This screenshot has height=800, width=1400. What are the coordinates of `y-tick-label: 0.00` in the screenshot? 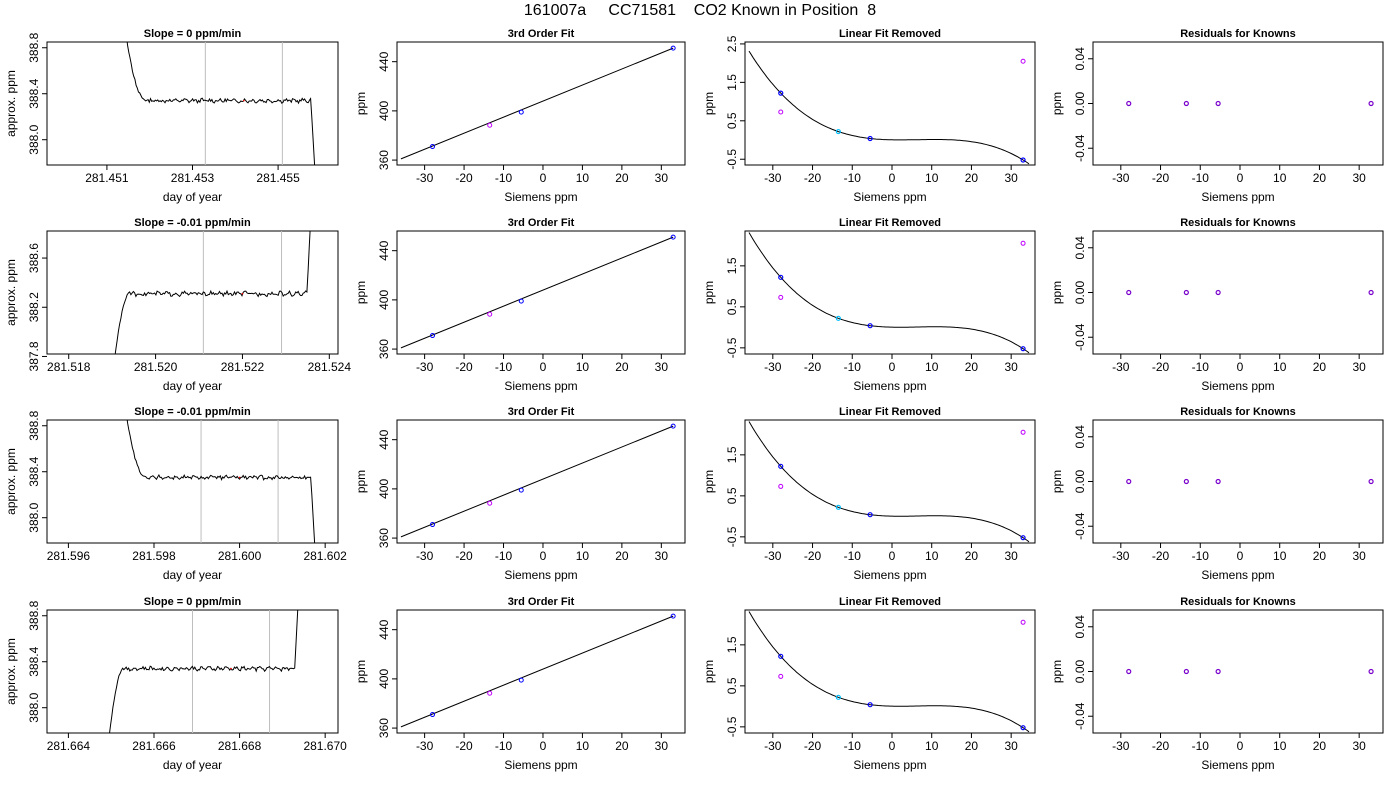 It's located at (1080, 671).